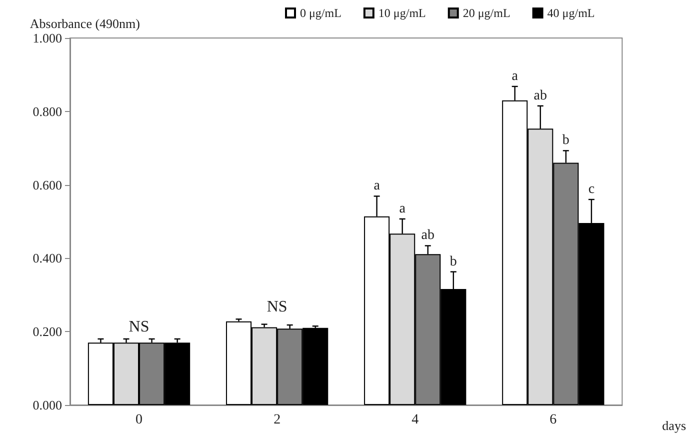 The height and width of the screenshot is (435, 689). Describe the element at coordinates (47, 111) in the screenshot. I see `y-tick-label: 0.800` at that location.